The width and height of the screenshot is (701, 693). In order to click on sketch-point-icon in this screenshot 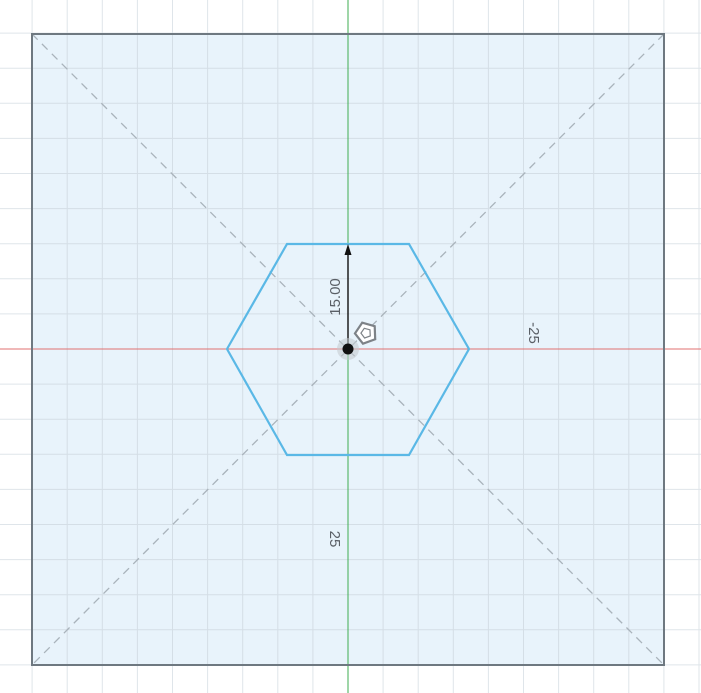, I will do `click(348, 349)`.